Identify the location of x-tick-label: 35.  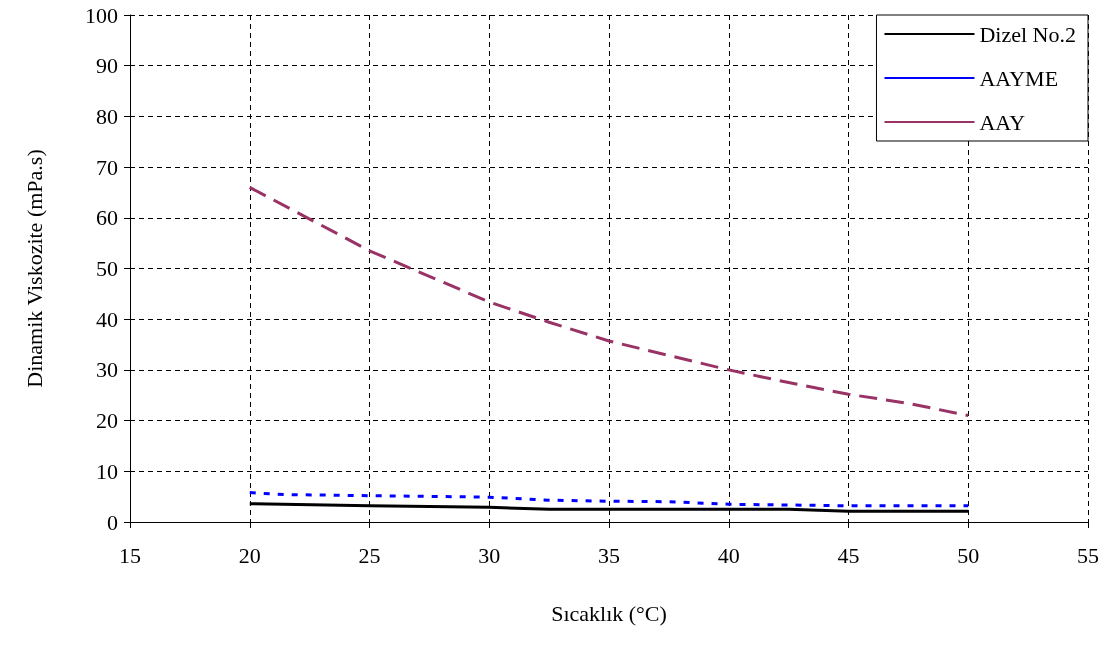
(609, 555).